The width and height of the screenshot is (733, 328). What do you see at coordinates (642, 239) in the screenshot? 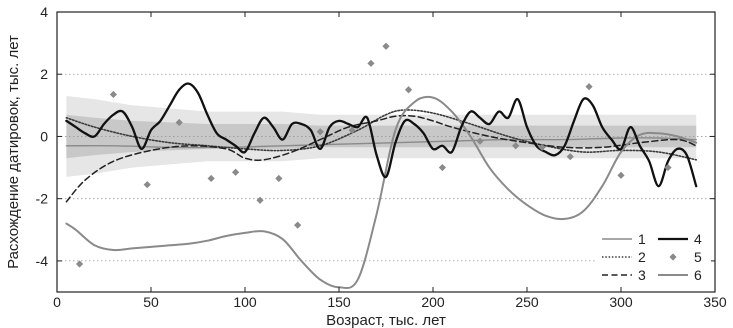
I see `legend-label-1: 1` at bounding box center [642, 239].